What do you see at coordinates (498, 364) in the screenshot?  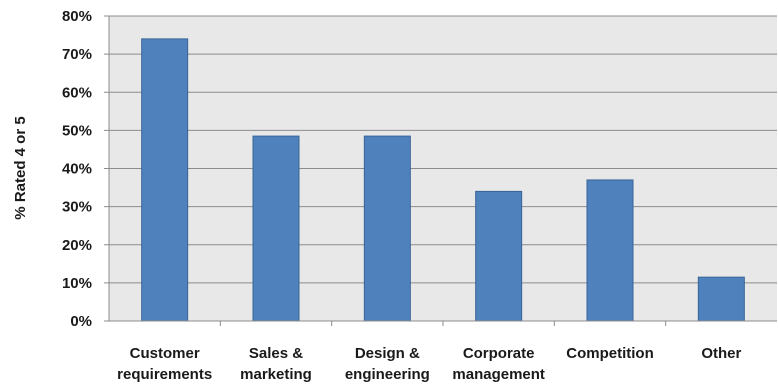 I see `x-category-label: Corporate management` at bounding box center [498, 364].